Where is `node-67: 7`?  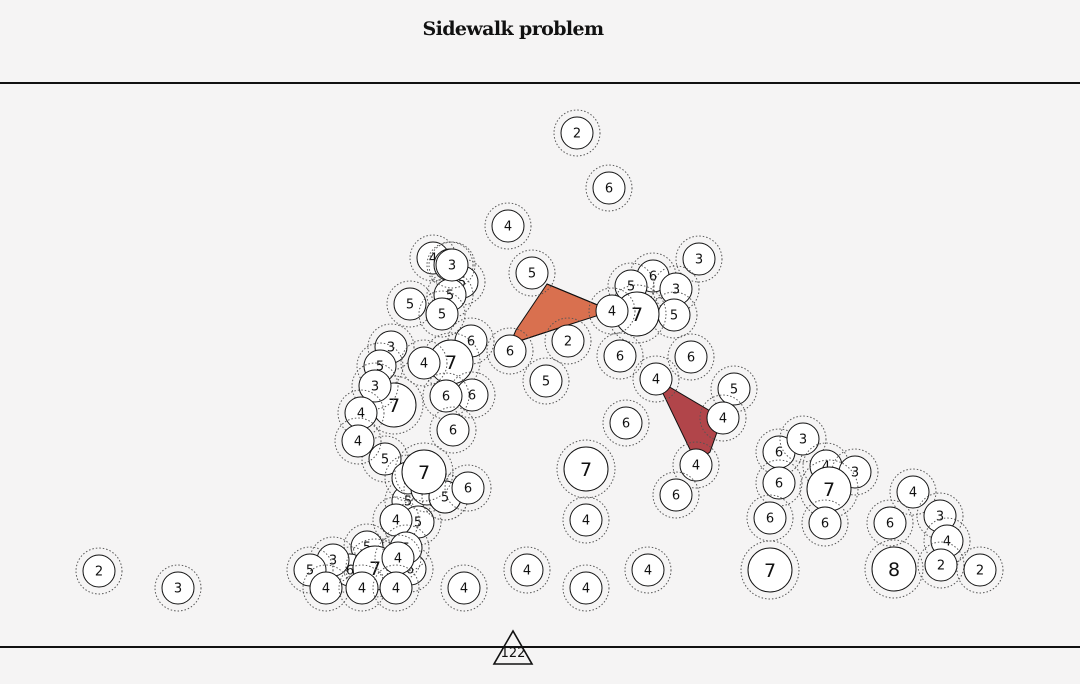
node-67: 7 is located at coordinates (770, 570).